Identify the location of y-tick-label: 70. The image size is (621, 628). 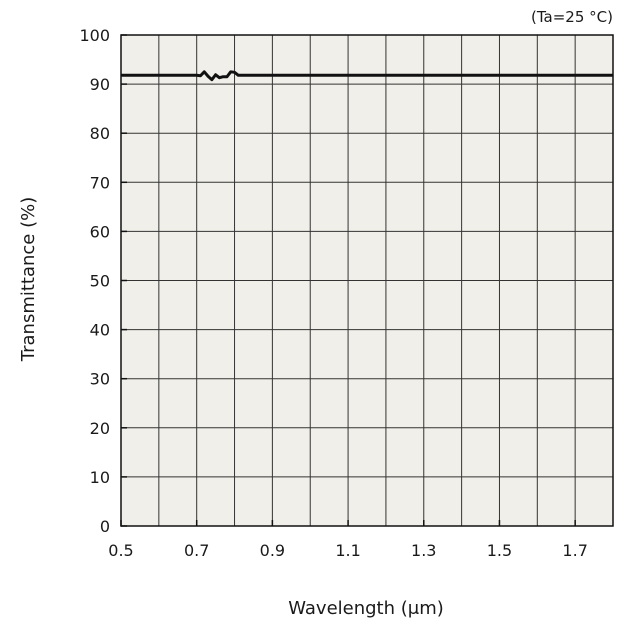
(100, 182).